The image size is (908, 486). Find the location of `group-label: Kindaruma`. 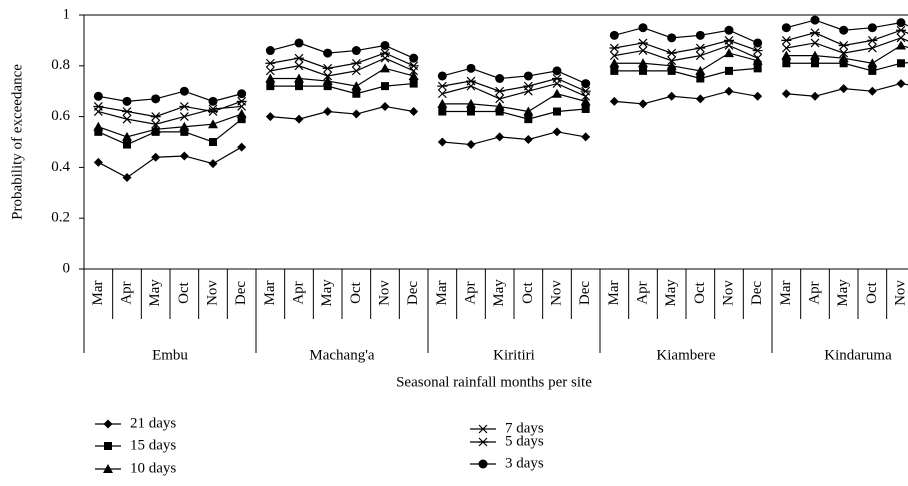

group-label: Kindaruma is located at coordinates (858, 355).